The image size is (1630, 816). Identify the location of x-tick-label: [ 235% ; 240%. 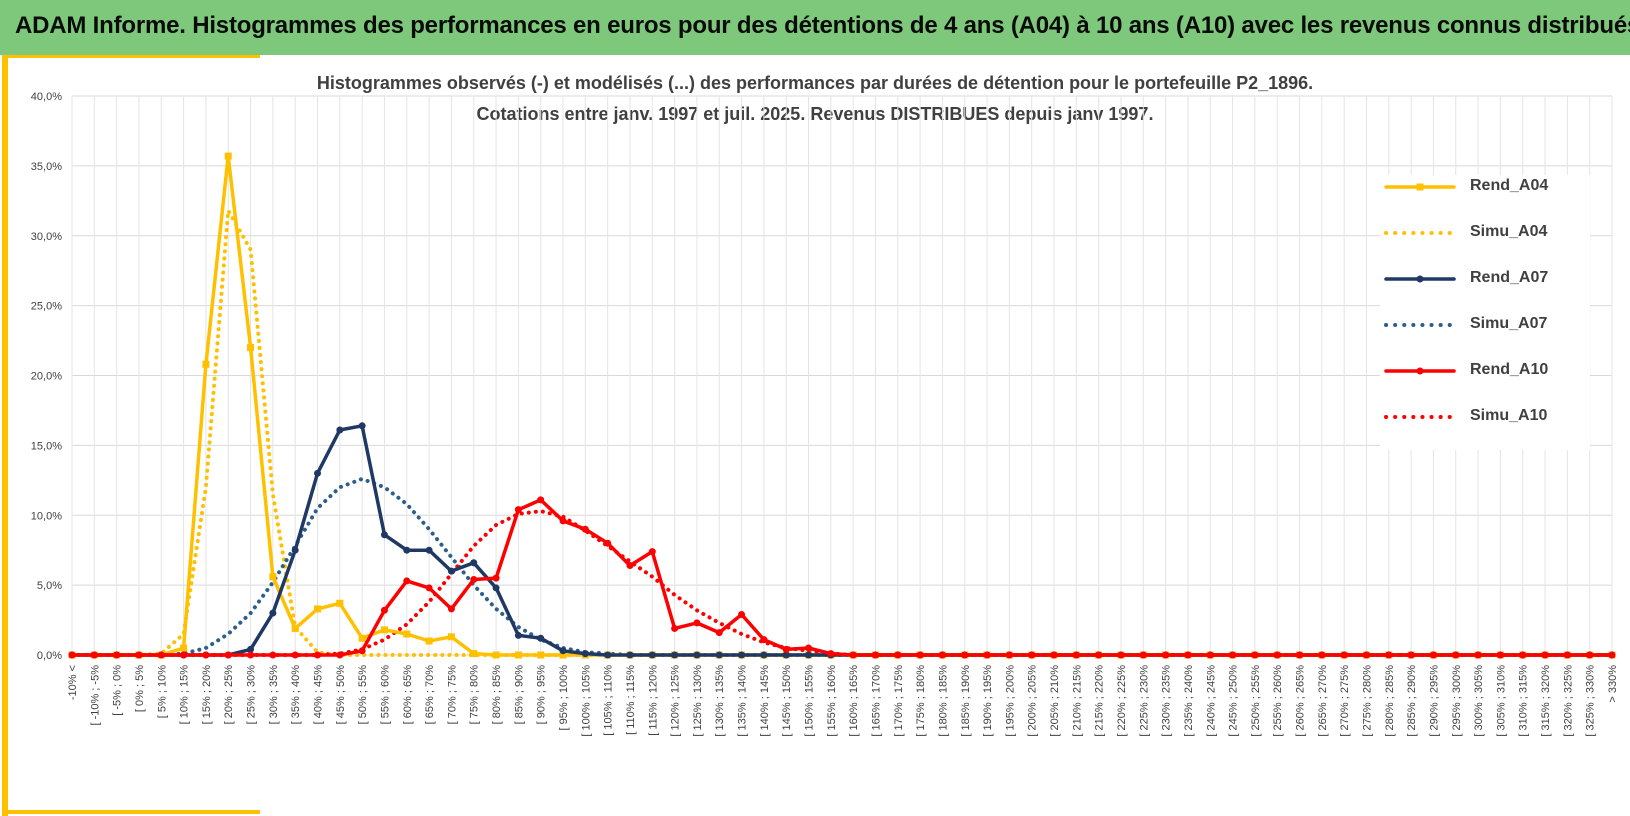
(1189, 701).